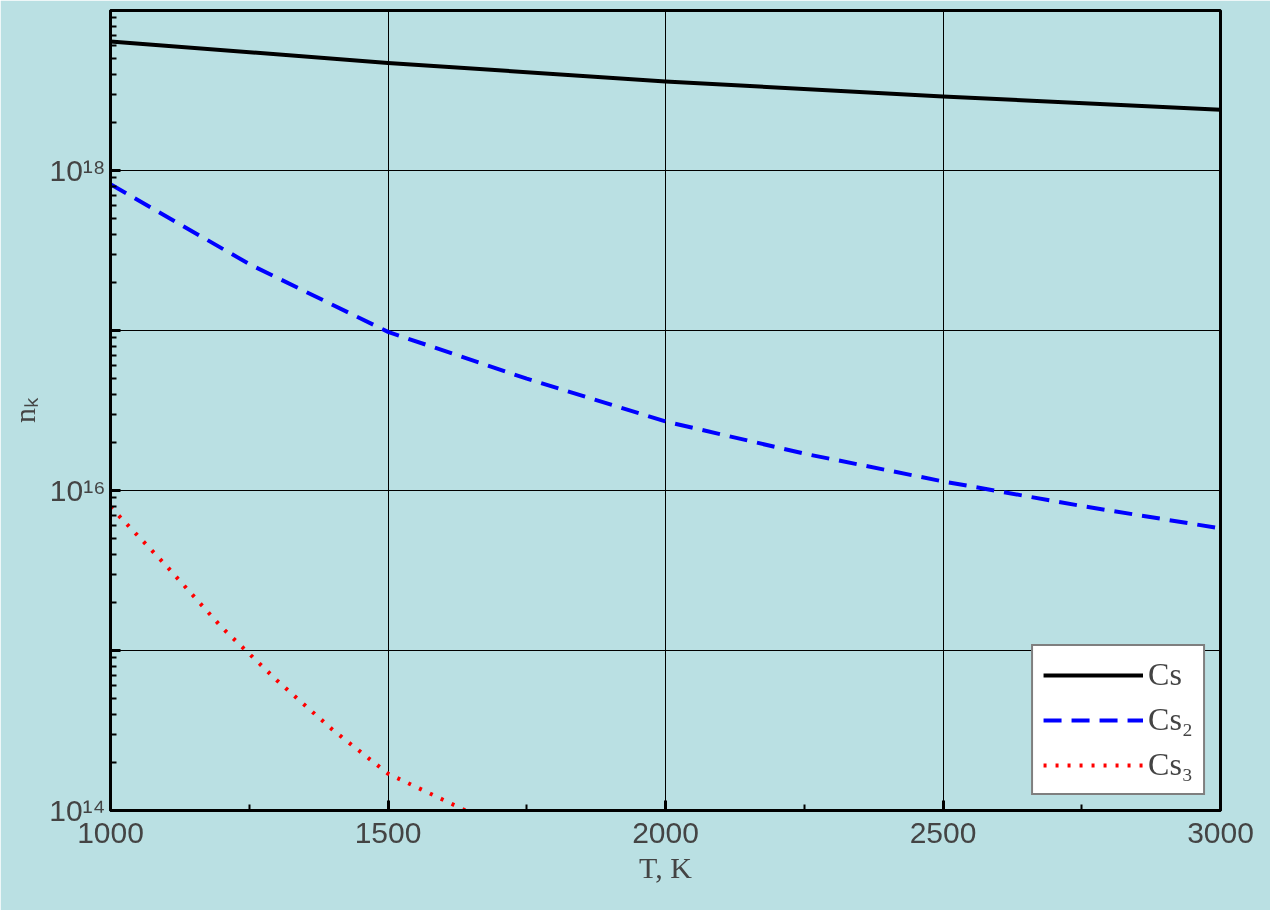 Image resolution: width=1280 pixels, height=918 pixels. What do you see at coordinates (1170, 719) in the screenshot?
I see `legend-label: Cs₂` at bounding box center [1170, 719].